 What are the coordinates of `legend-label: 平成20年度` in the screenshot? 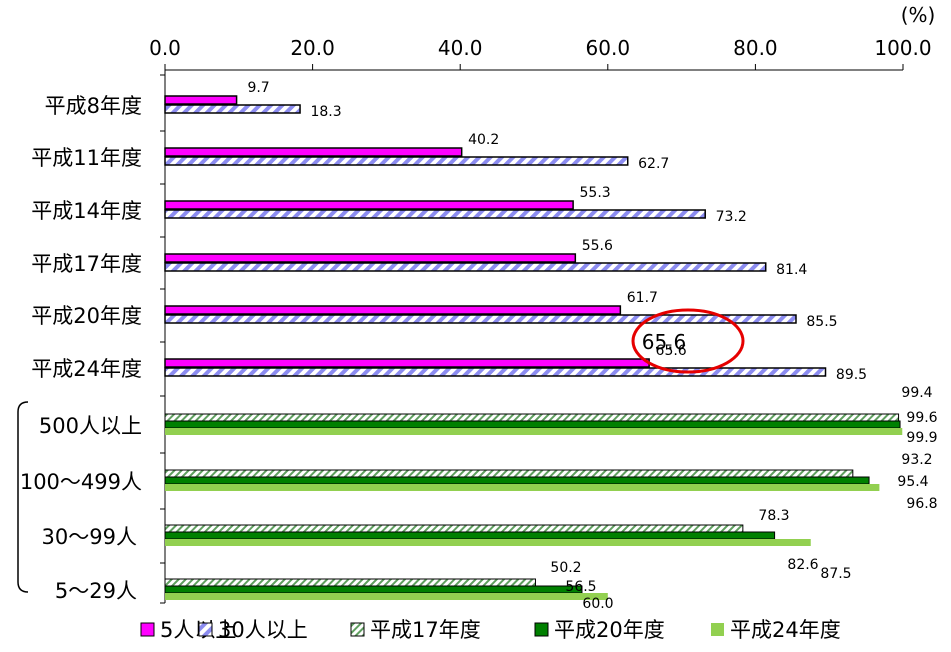 It's located at (609, 630).